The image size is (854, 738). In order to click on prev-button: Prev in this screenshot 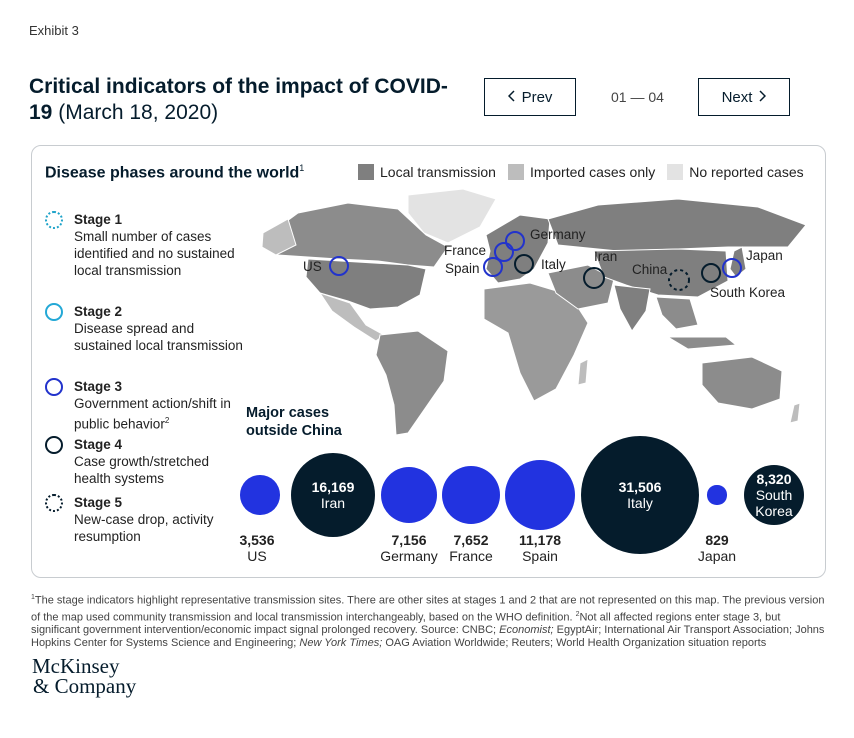, I will do `click(530, 97)`.